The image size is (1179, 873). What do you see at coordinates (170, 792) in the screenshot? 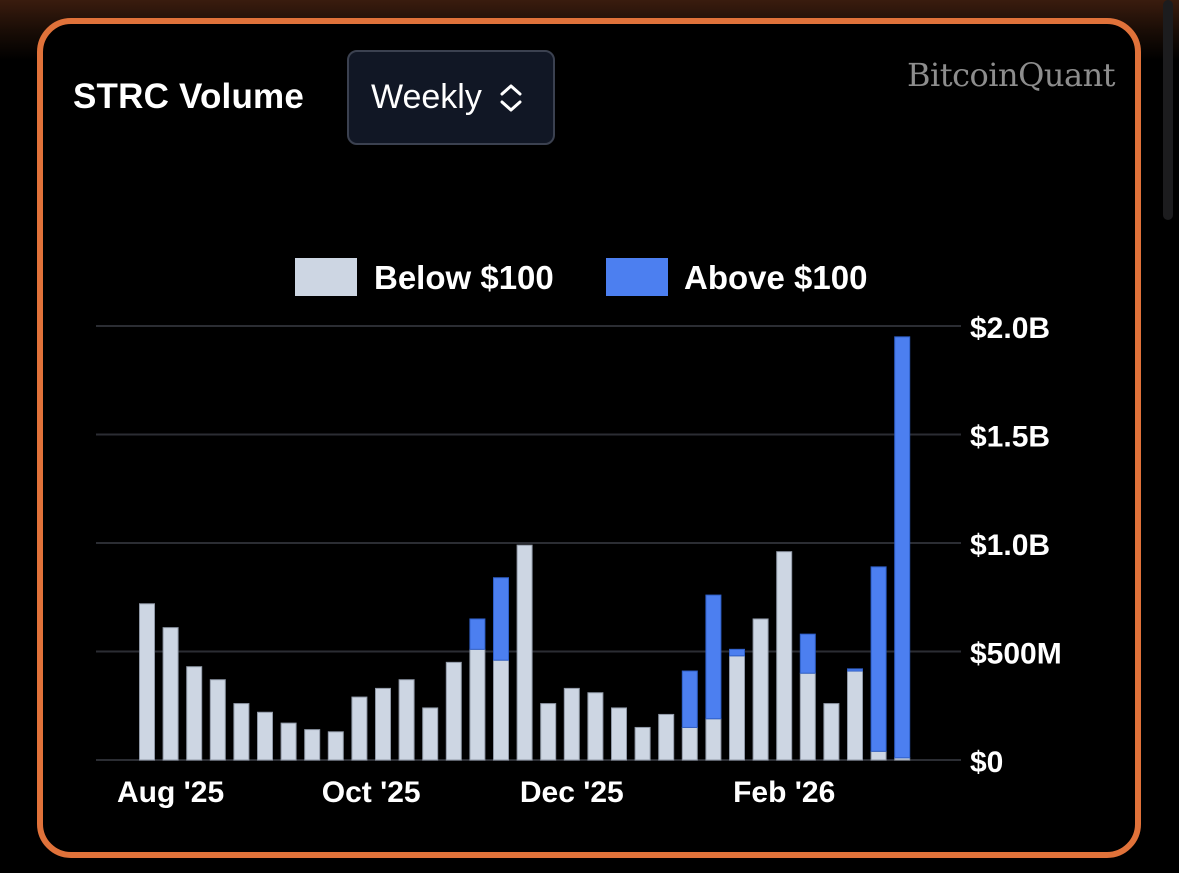
I see `x-tick-label: Aug '25` at bounding box center [170, 792].